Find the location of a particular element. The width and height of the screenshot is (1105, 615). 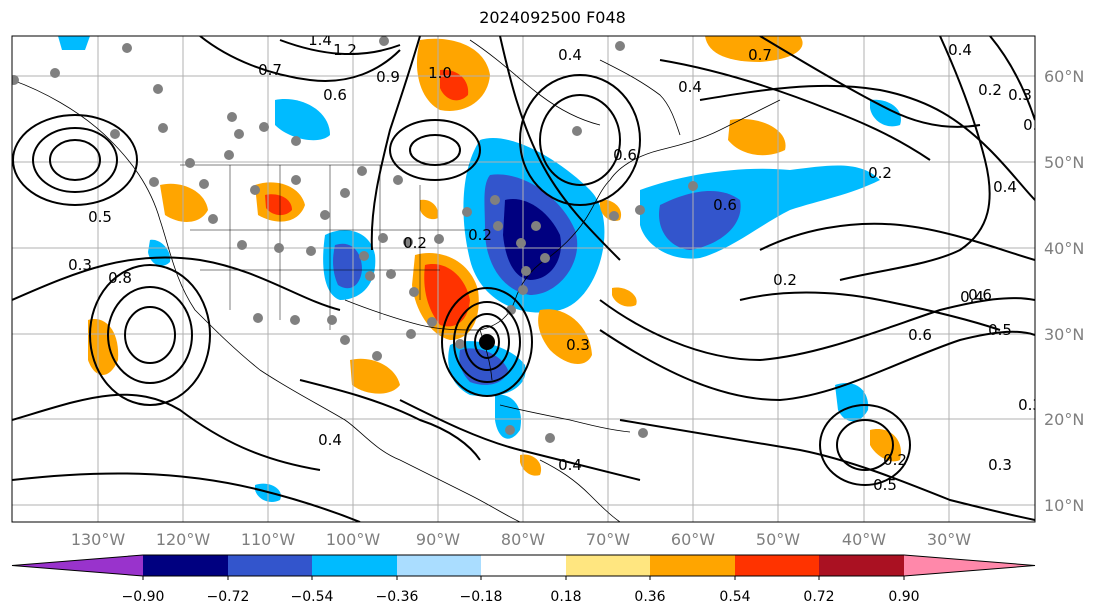

lat-label: 50°N is located at coordinates (1064, 162).